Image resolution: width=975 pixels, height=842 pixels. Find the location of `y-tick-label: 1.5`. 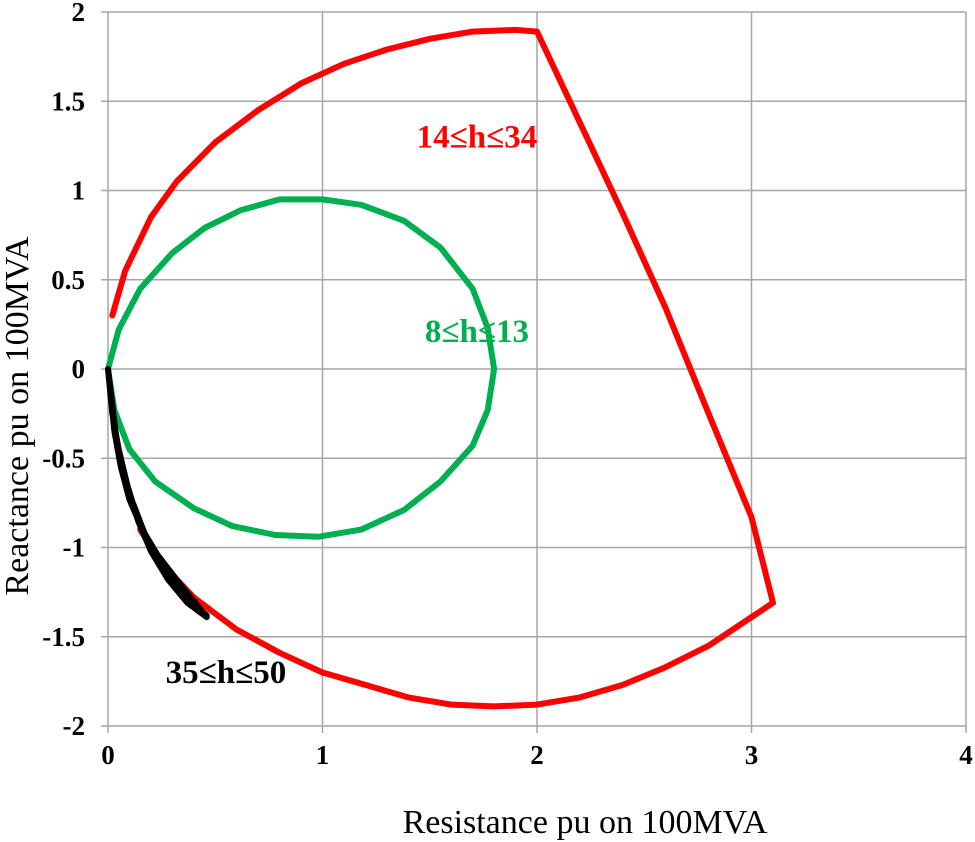

y-tick-label: 1.5 is located at coordinates (68, 101).